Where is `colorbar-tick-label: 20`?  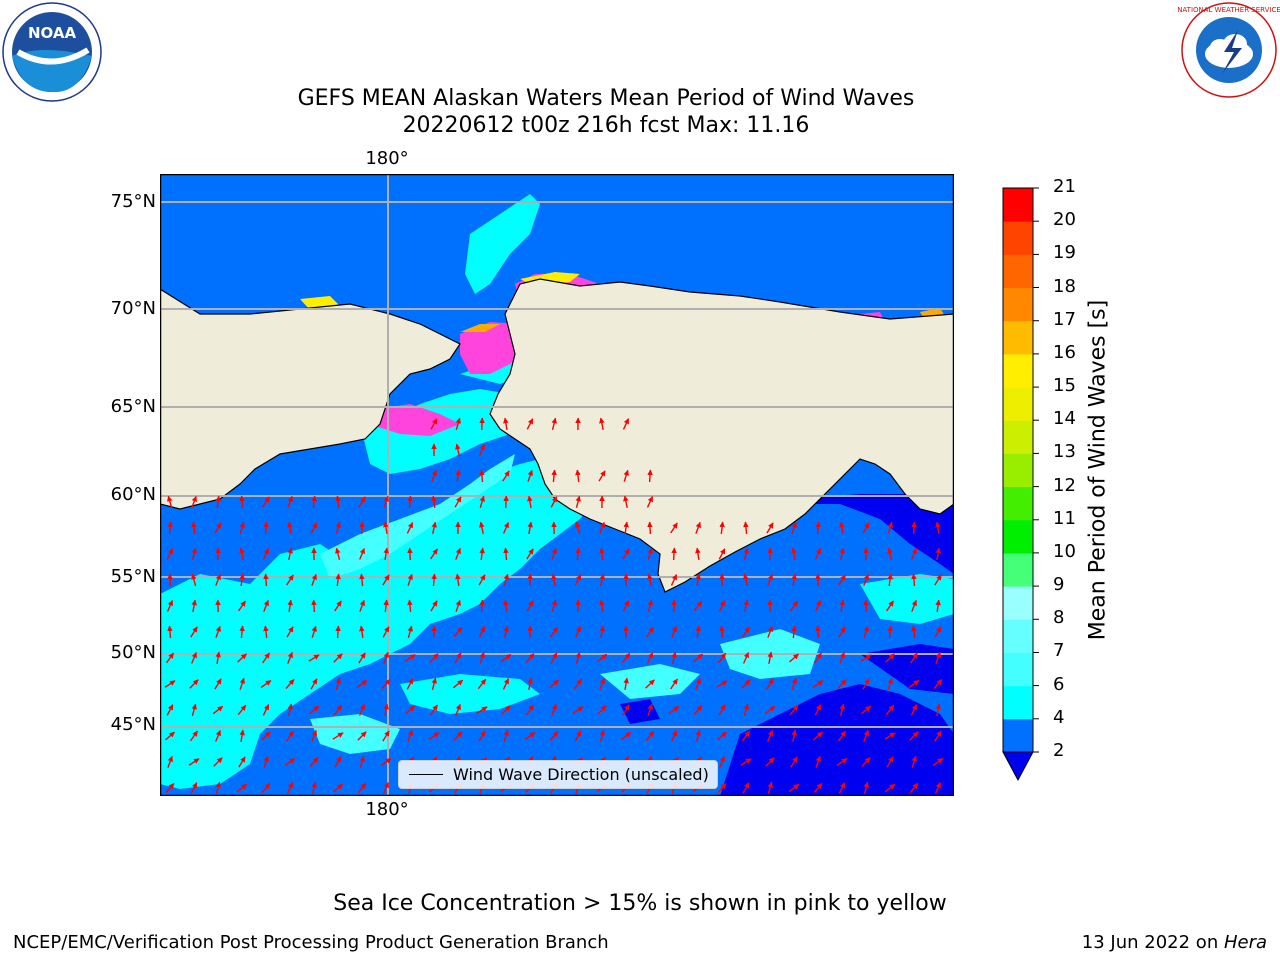 colorbar-tick-label: 20 is located at coordinates (1064, 220).